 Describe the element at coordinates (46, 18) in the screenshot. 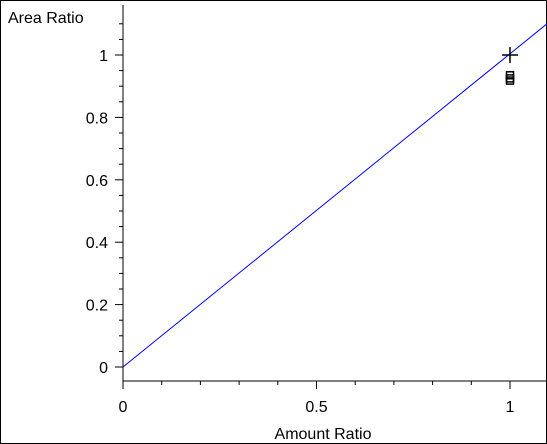

I see `y-axis-title: Area Ratio` at that location.